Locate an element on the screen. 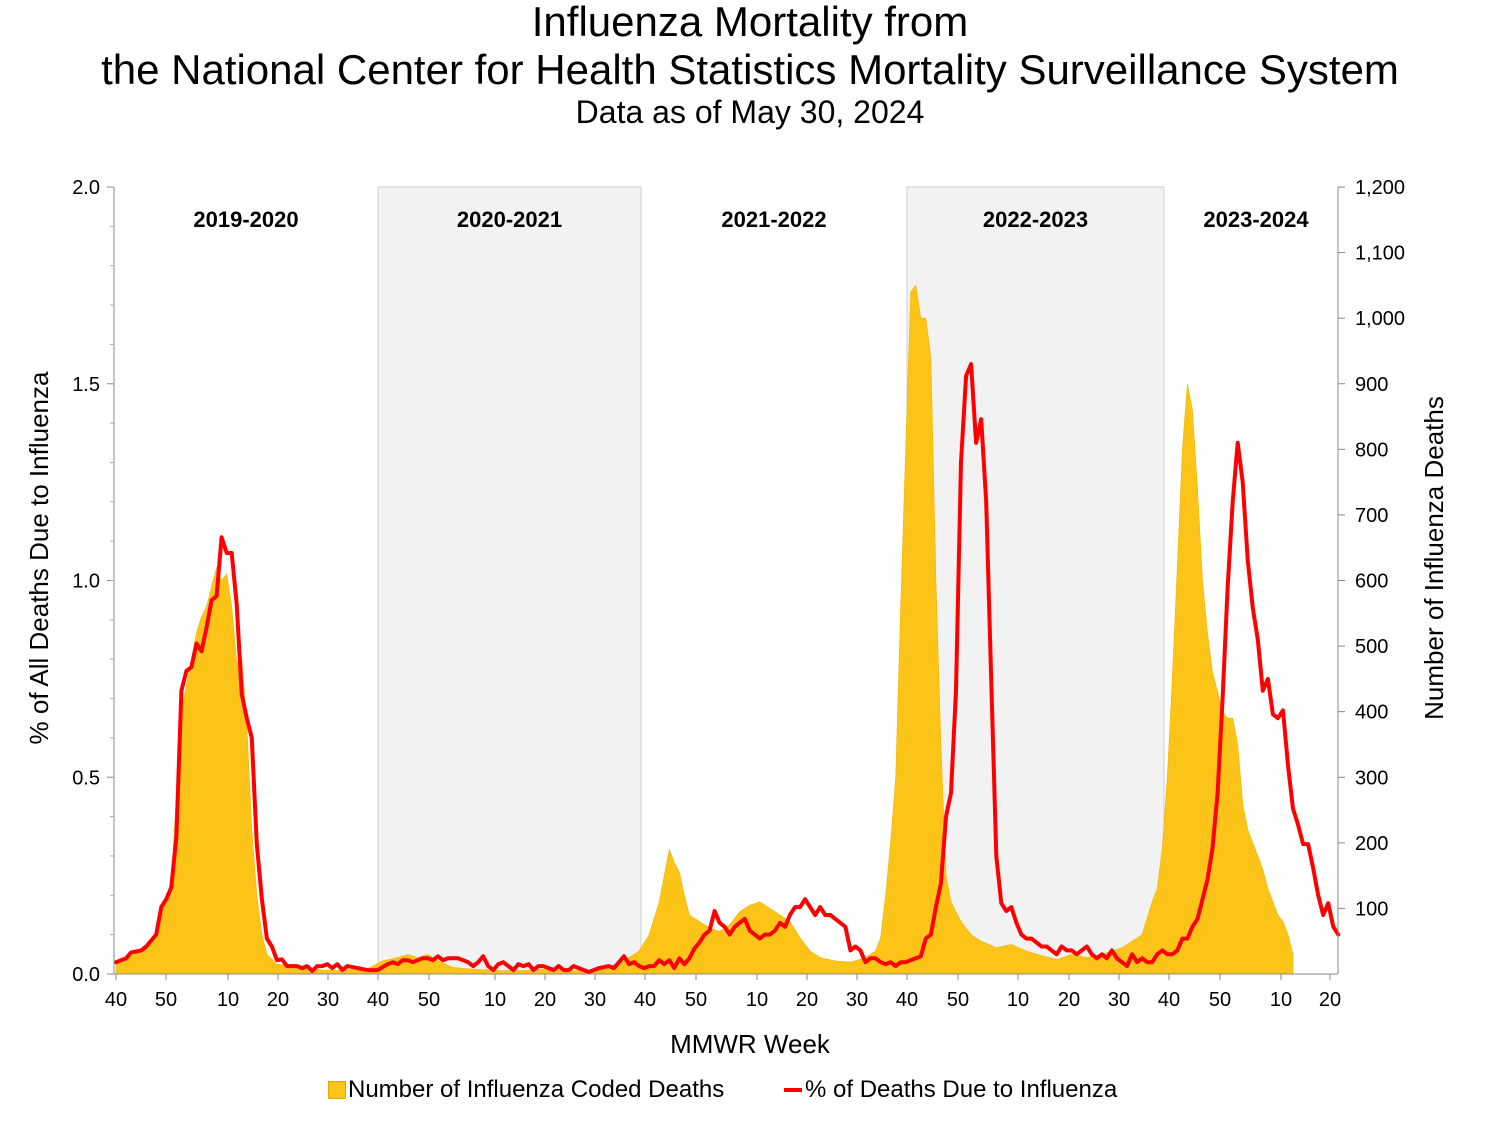  y-right-tick-label: 700 is located at coordinates (1371, 516).